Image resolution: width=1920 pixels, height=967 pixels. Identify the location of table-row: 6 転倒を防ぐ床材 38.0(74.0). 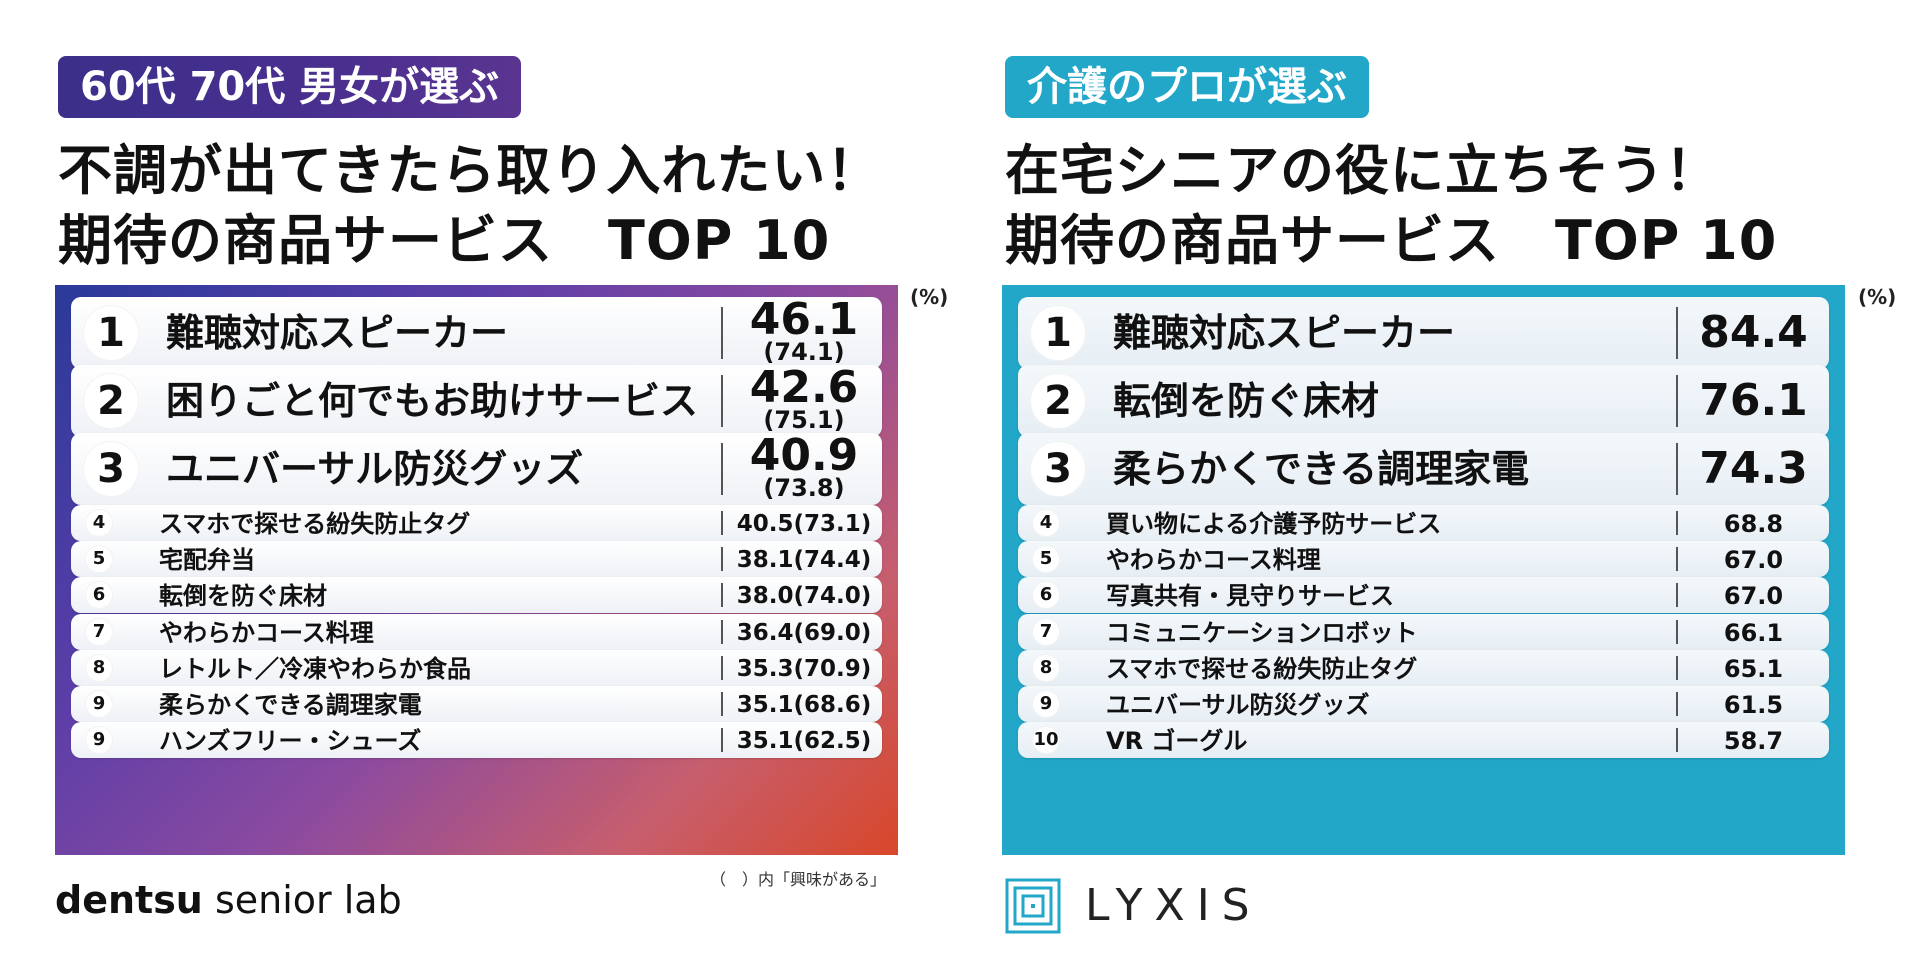
(476, 595).